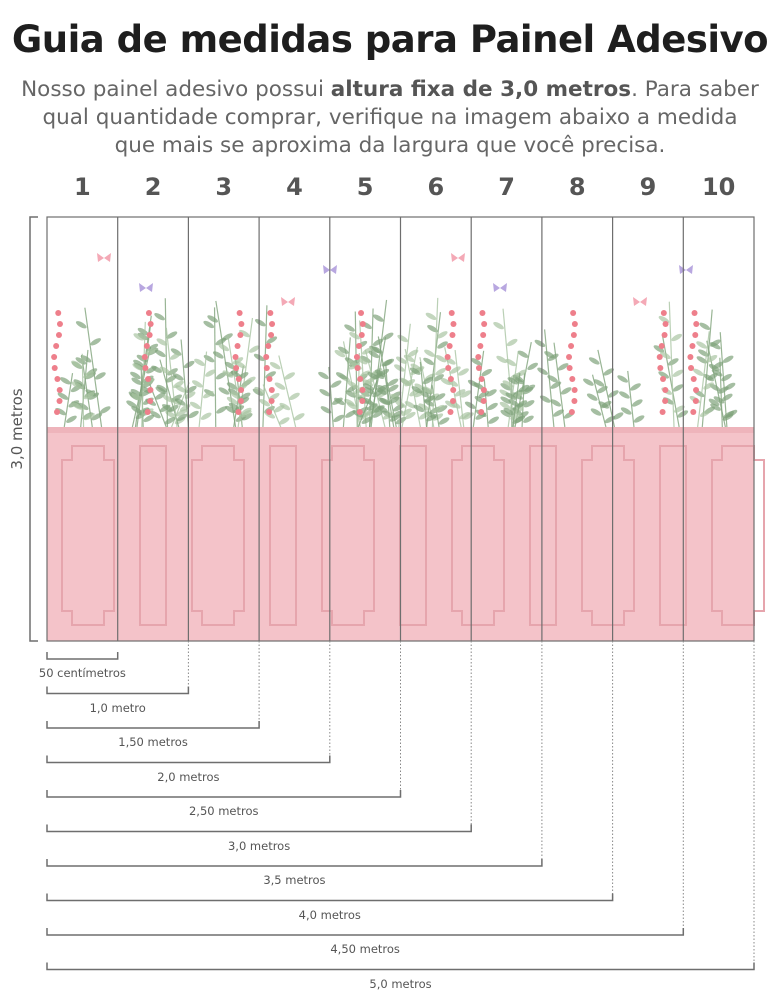 This screenshot has height=997, width=780. I want to click on subtitle-text: Nosso painel adesivo possui, so click(176, 89).